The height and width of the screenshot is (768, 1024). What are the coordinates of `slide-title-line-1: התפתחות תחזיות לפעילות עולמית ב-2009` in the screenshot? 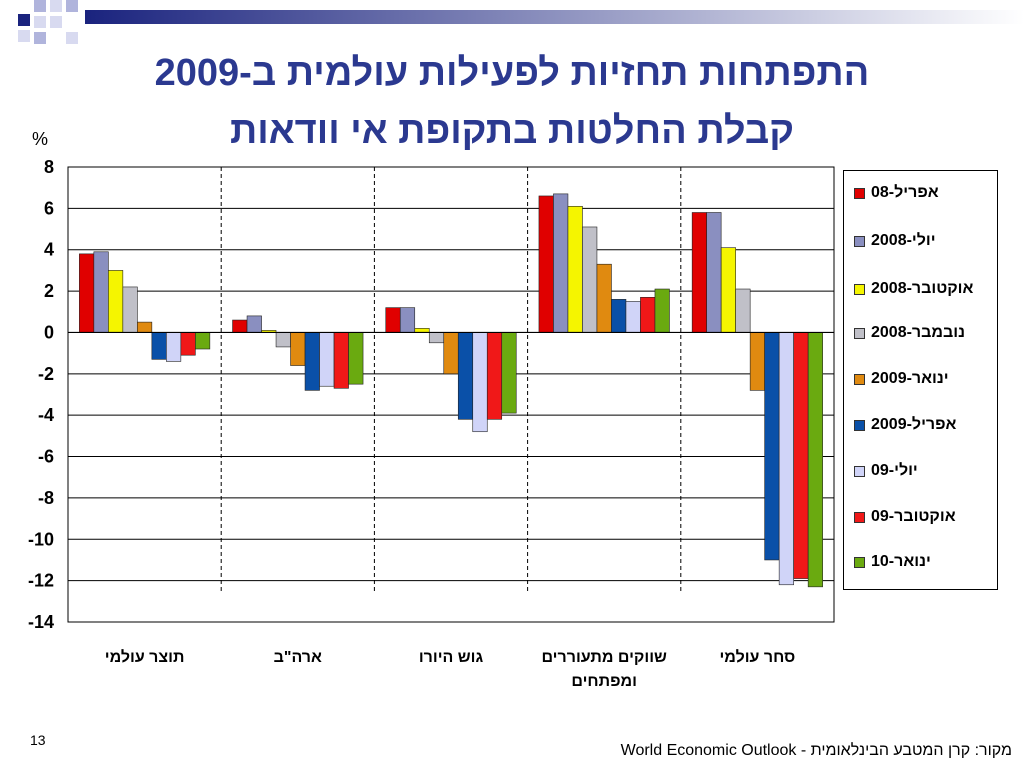 It's located at (512, 73).